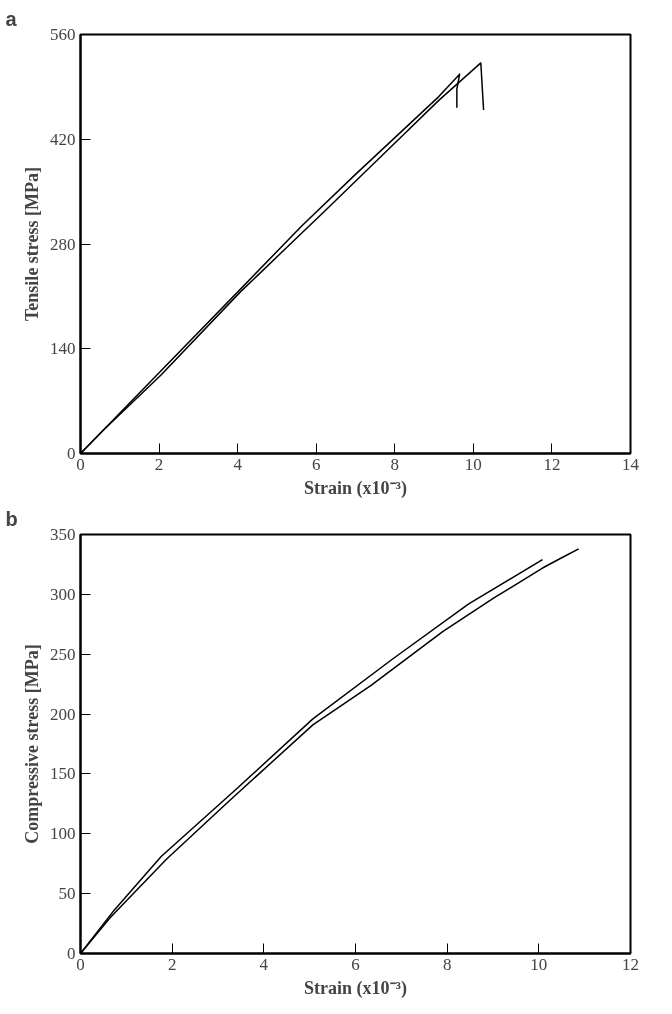  I want to click on y-tick-label: 350, so click(63, 534).